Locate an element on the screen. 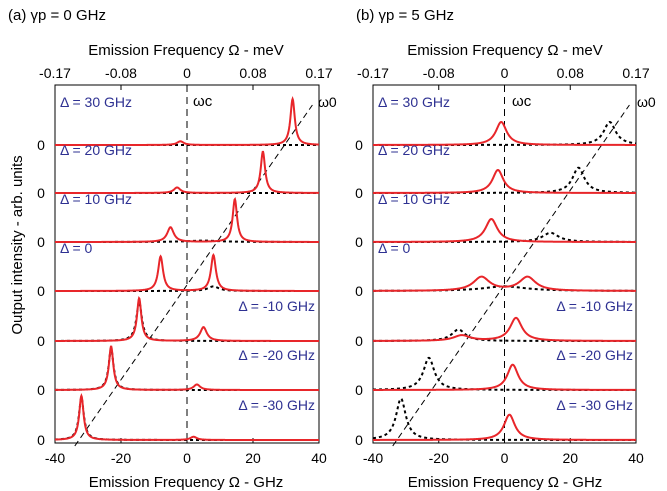  panel-a-bottom-xlabel: Emission Frequency Ω - GHz is located at coordinates (186, 482).